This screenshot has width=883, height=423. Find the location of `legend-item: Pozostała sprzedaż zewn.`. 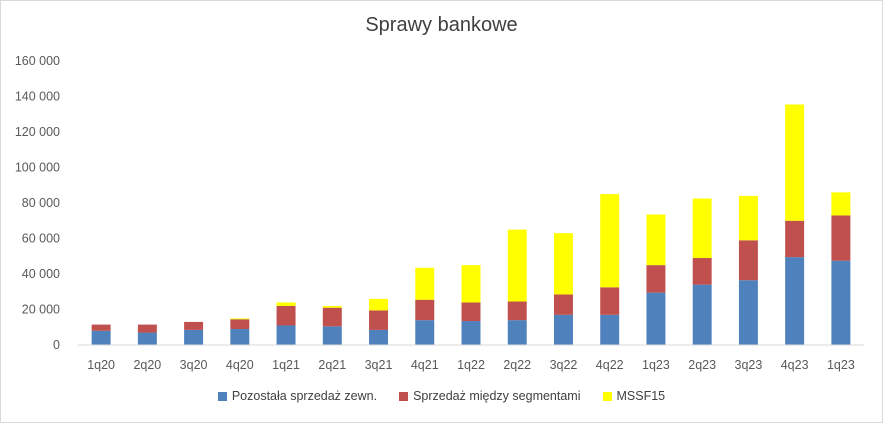

legend-item: Pozostała sprzedaż zewn. is located at coordinates (297, 396).